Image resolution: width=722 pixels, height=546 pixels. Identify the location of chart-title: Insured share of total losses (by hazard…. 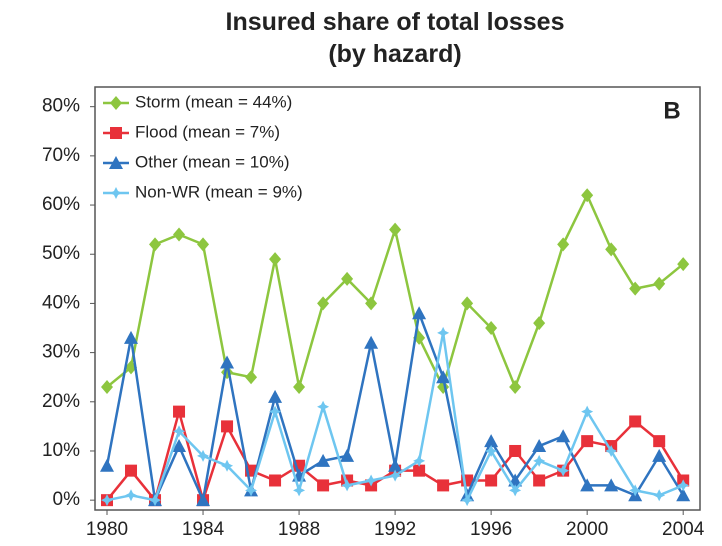
(395, 38).